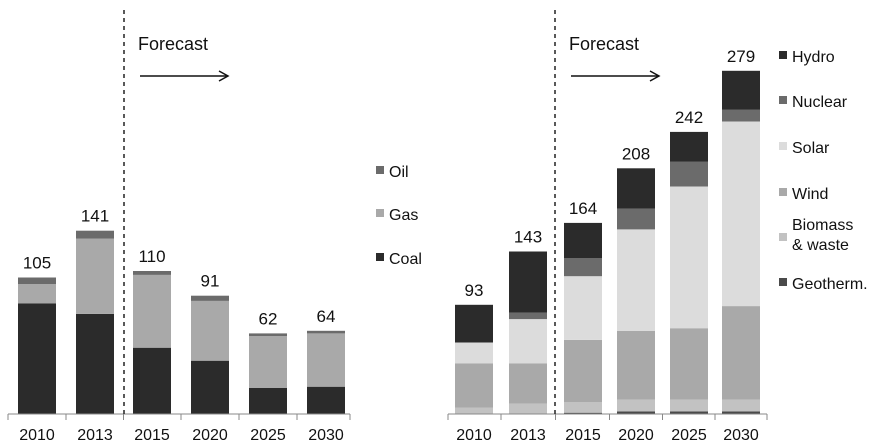  What do you see at coordinates (583, 407) in the screenshot?
I see `bar-biomass-waste-2015` at bounding box center [583, 407].